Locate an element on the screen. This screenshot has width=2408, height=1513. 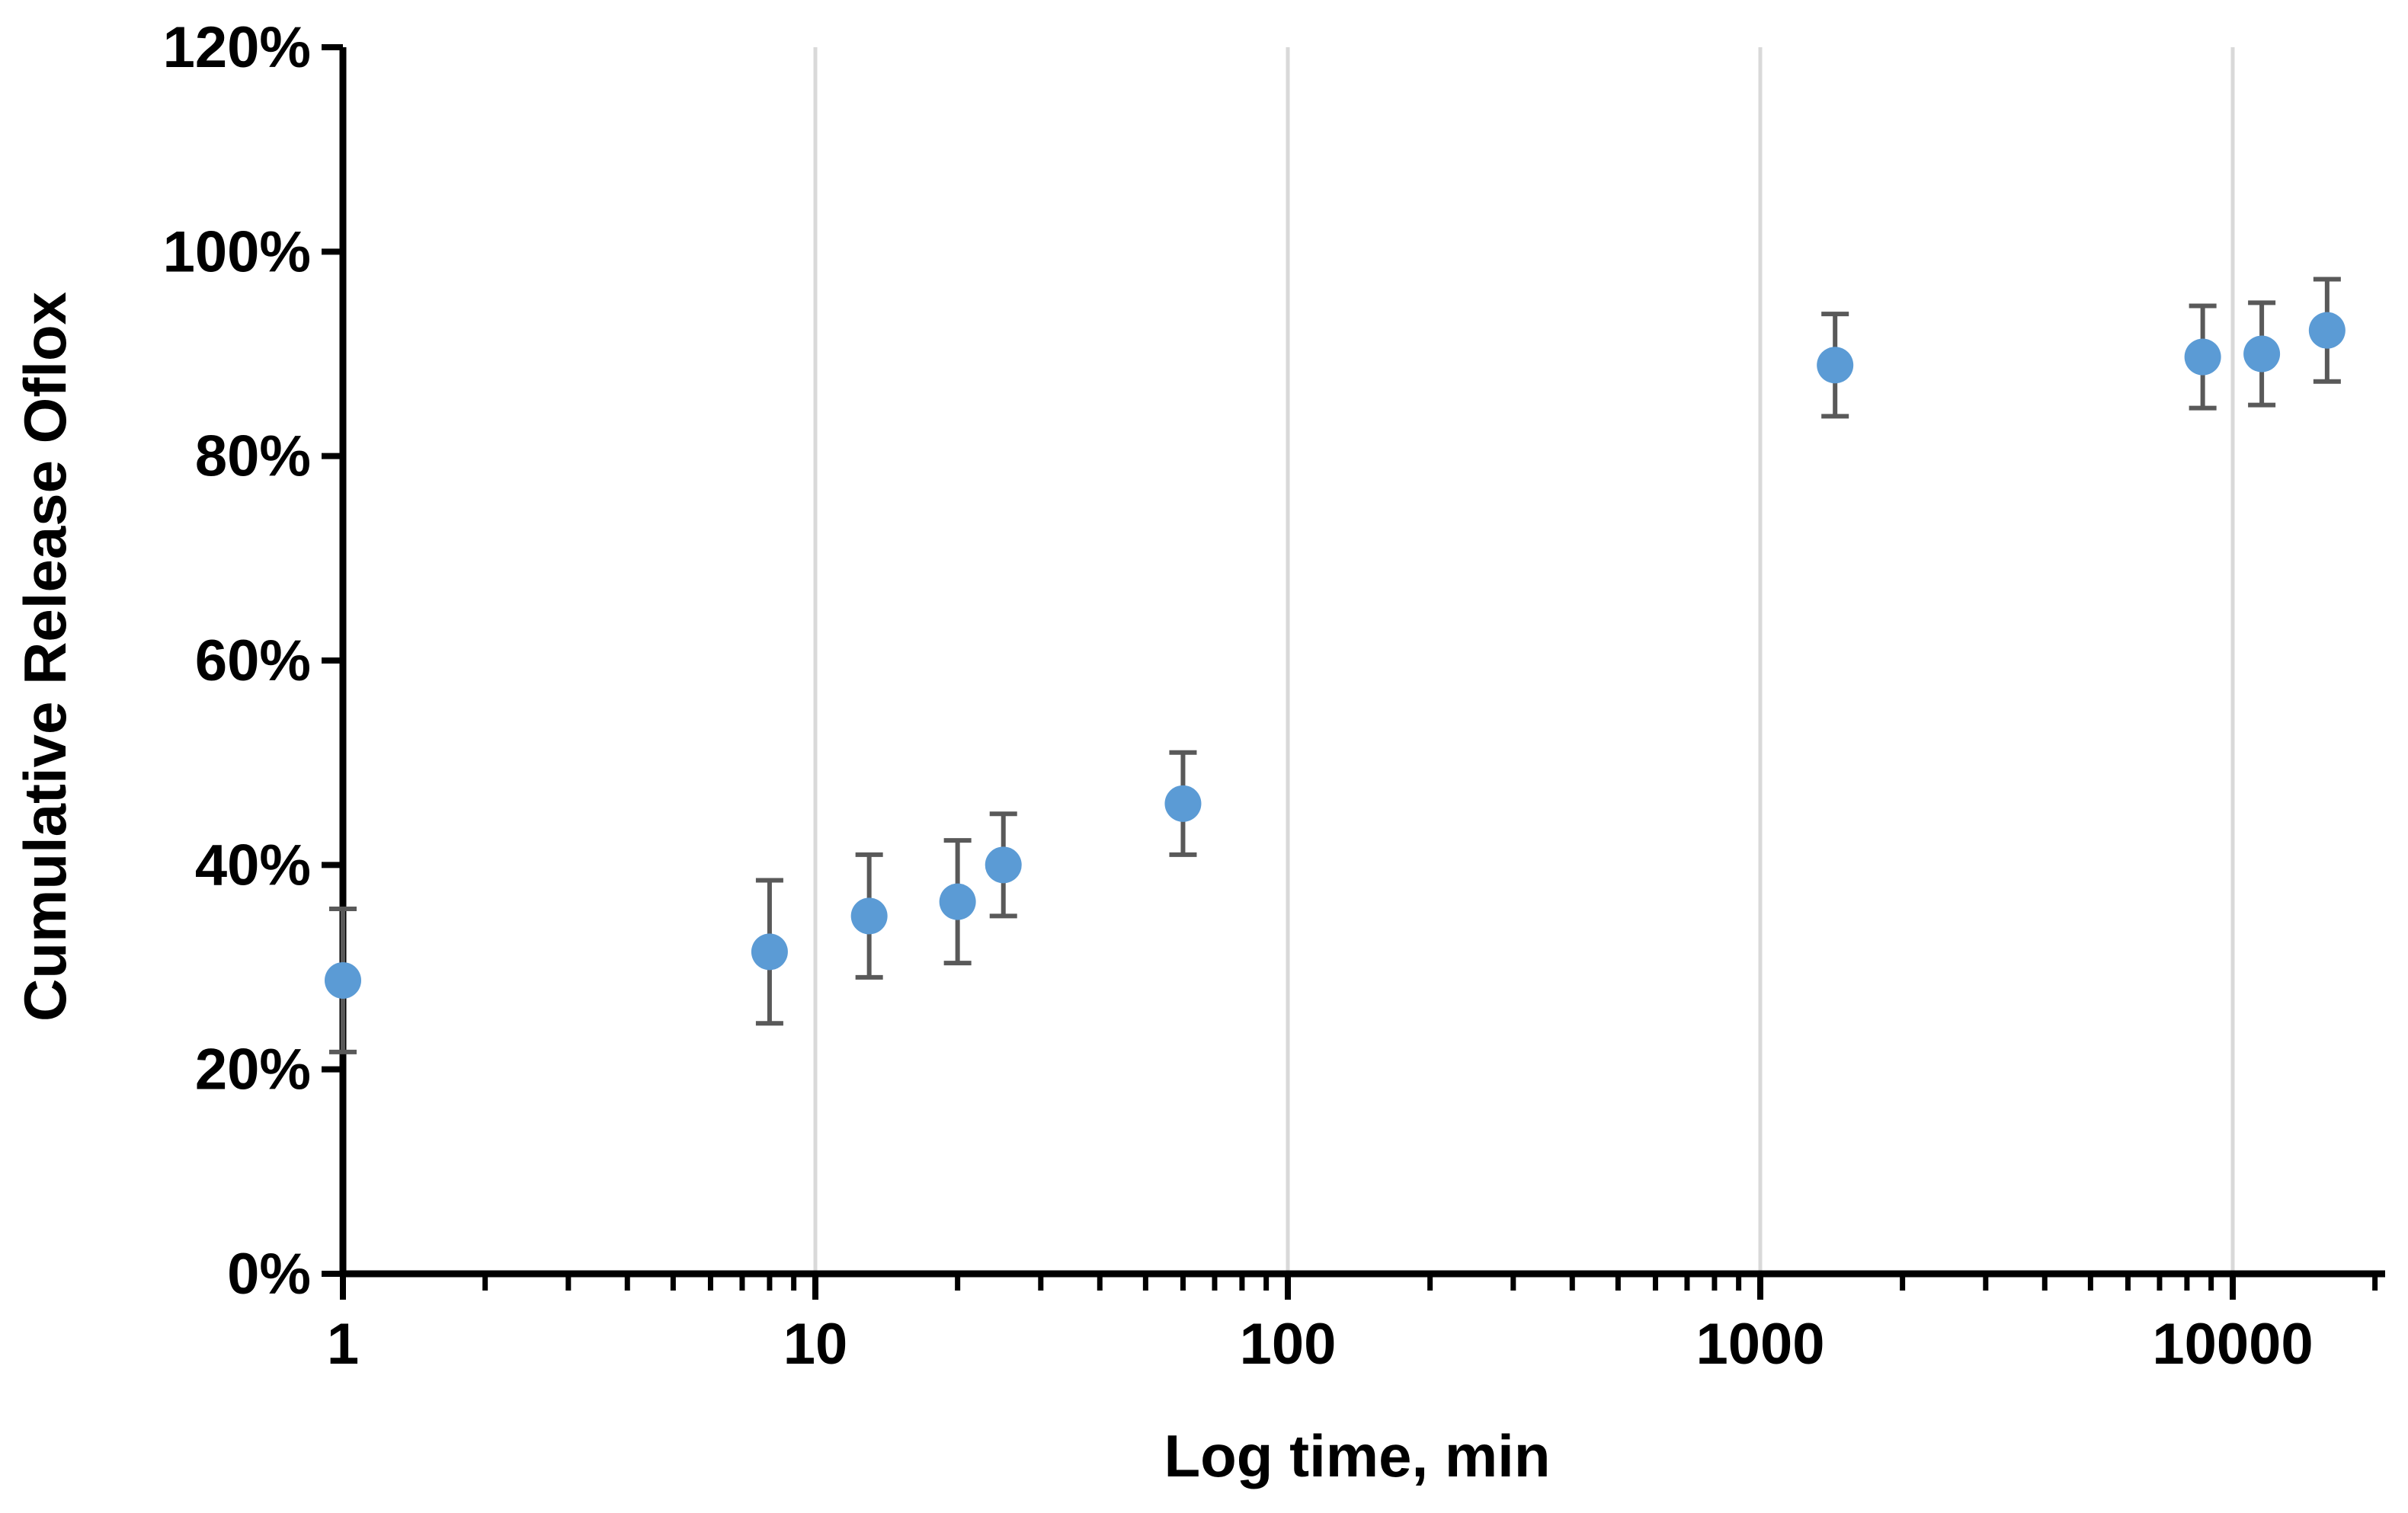
y-axis-title: Cumulative Release Oflox is located at coordinates (44, 657).